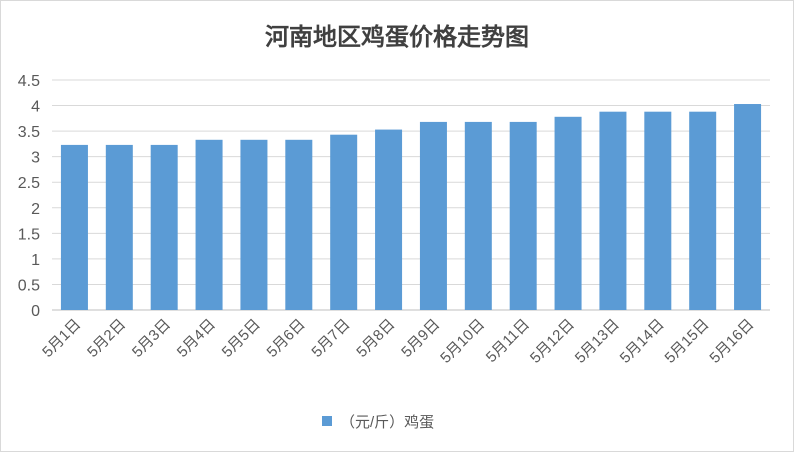 The image size is (794, 452). Describe the element at coordinates (29, 285) in the screenshot. I see `y-tick-label: 0.5` at that location.